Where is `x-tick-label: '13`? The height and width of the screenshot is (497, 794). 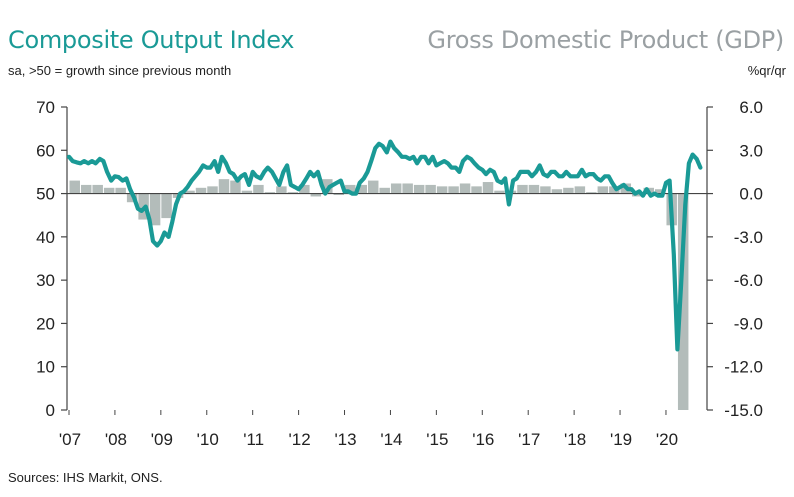
x-tick-label: '13 is located at coordinates (345, 439).